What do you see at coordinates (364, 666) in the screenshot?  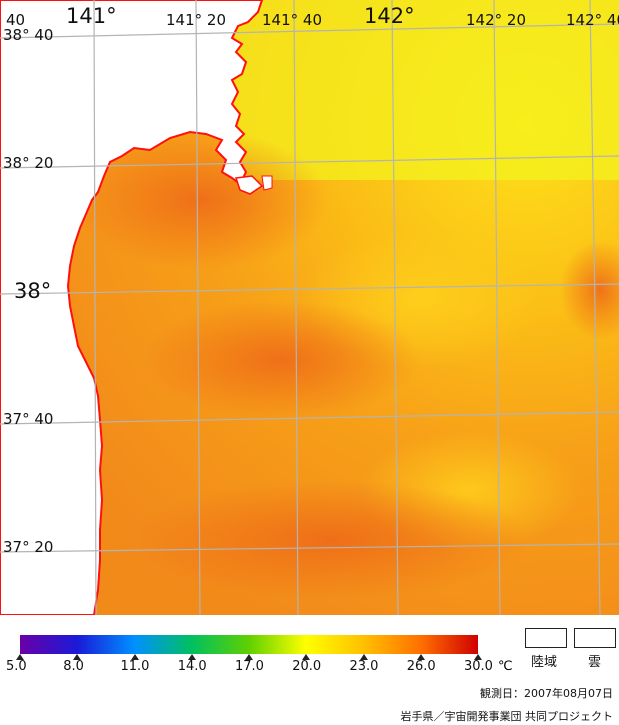 I see `colorbar-tick-label: 23.0` at bounding box center [364, 666].